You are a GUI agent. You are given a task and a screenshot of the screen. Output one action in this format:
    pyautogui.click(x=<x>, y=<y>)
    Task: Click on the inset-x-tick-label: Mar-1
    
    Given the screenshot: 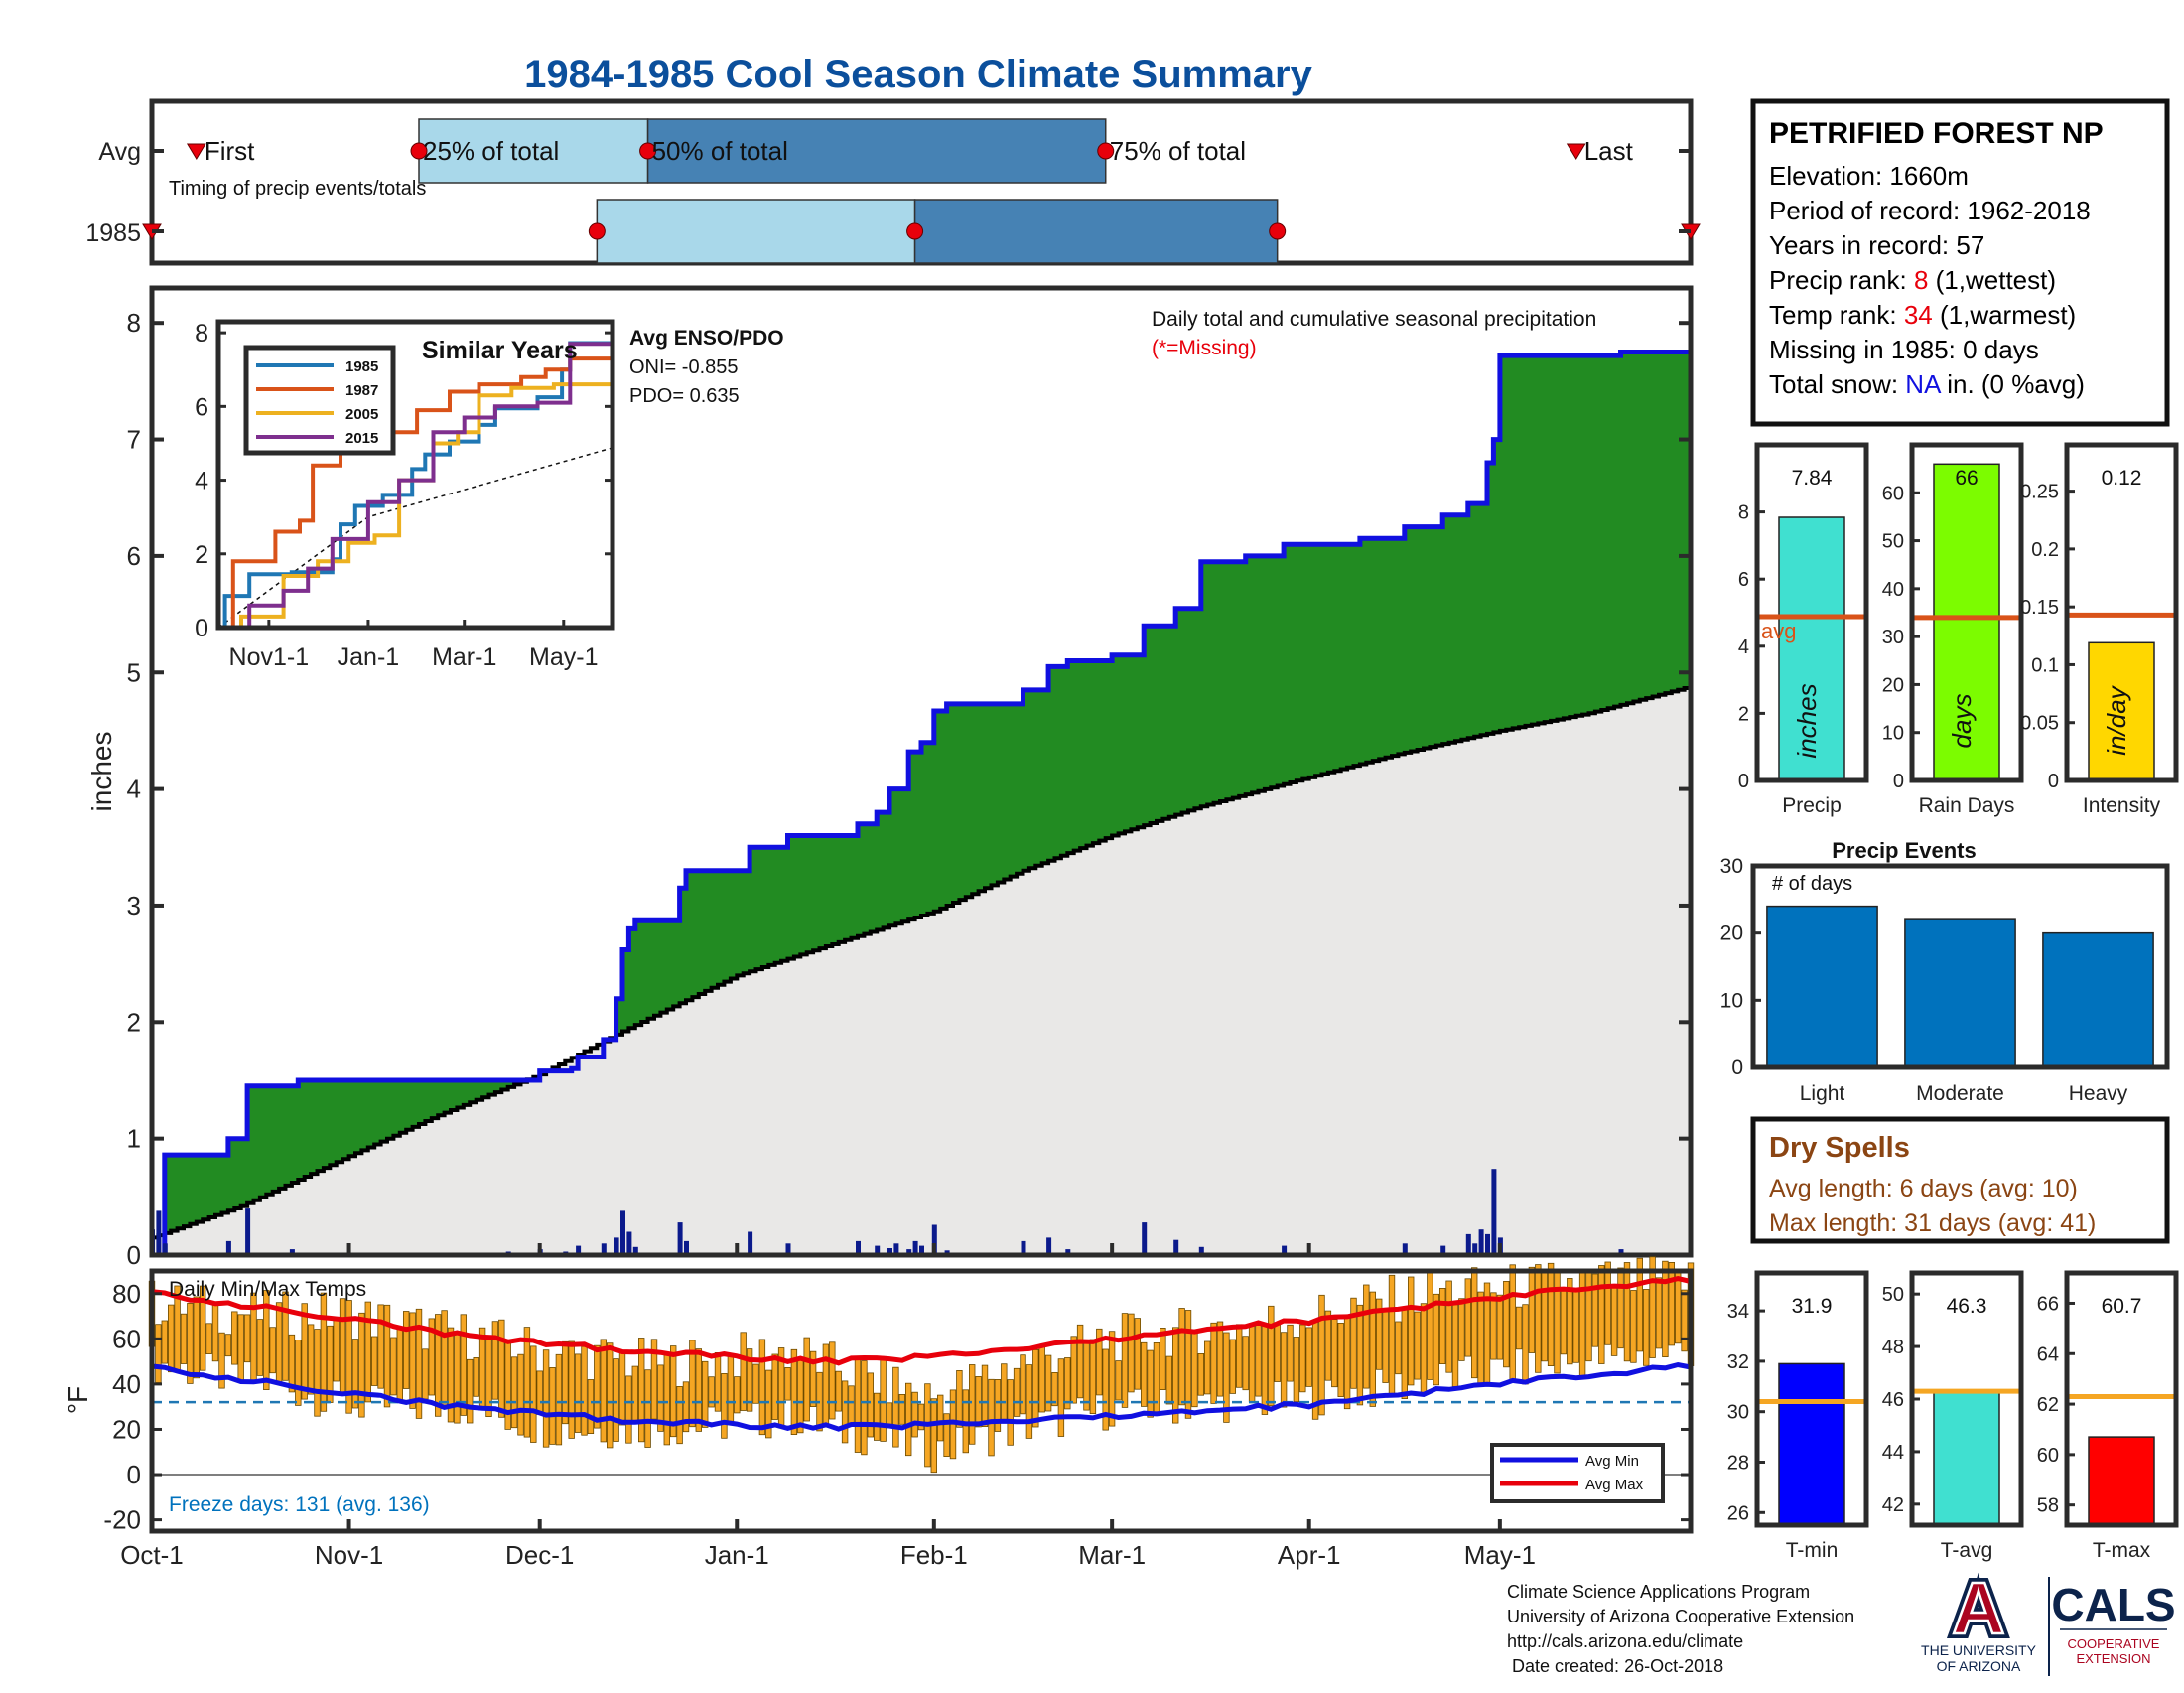 What is the action you would take?
    pyautogui.click(x=464, y=657)
    